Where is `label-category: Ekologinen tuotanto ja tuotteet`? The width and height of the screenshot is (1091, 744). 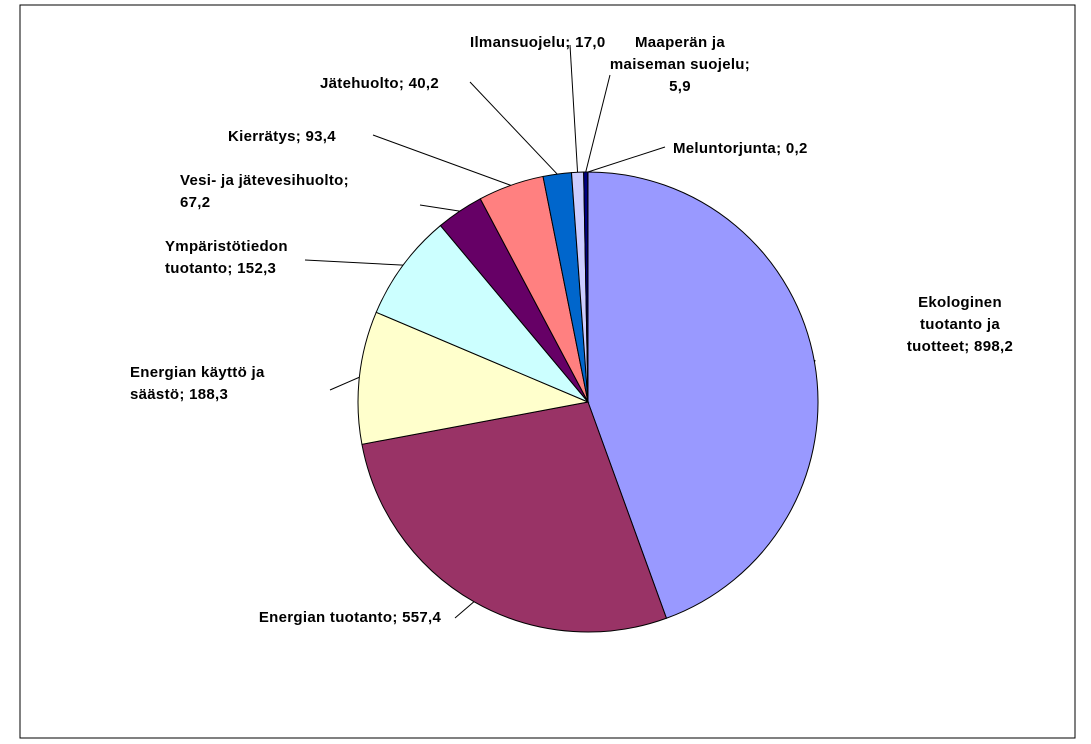
label-category: Ekologinen tuotanto ja tuotteet is located at coordinates (954, 324).